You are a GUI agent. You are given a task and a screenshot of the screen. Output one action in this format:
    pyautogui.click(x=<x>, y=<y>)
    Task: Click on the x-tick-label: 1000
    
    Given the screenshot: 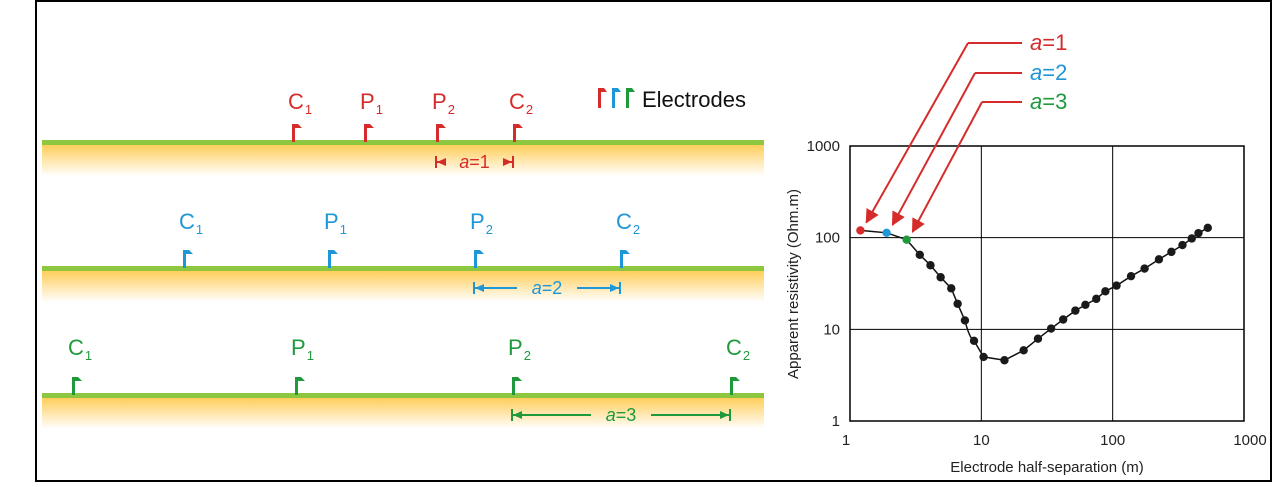 What is the action you would take?
    pyautogui.click(x=1249, y=440)
    